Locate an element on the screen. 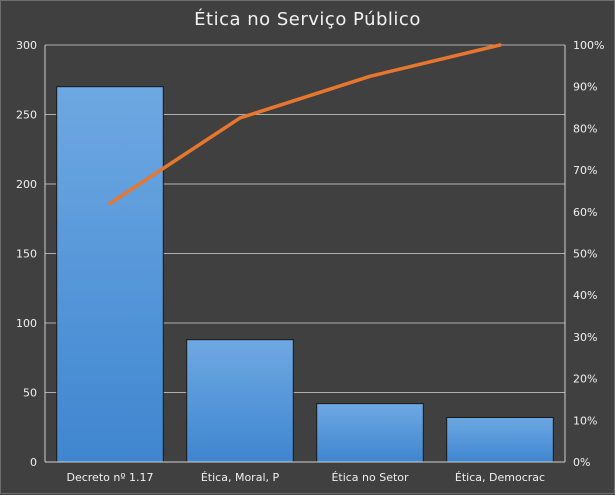 The image size is (615, 495). y-left-tick-label: 0 is located at coordinates (33, 462).